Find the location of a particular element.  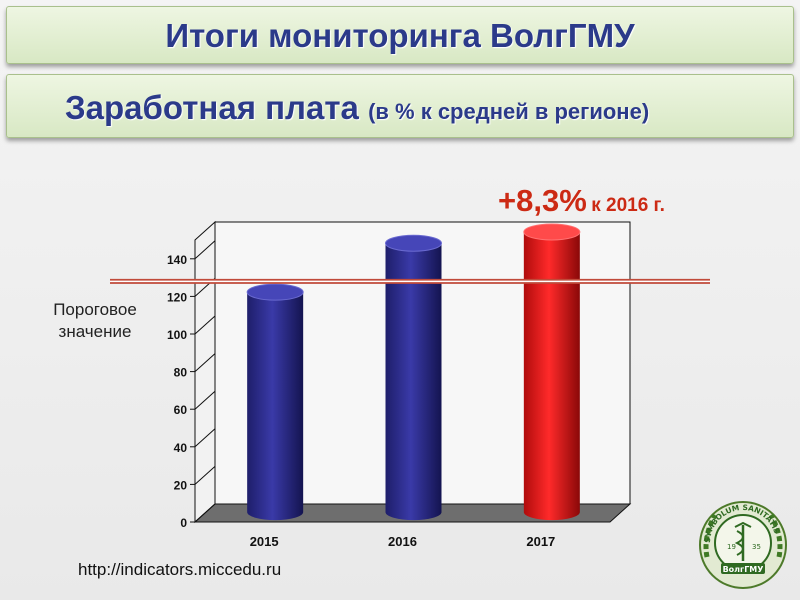

y-tick-label: 100 is located at coordinates (177, 335).